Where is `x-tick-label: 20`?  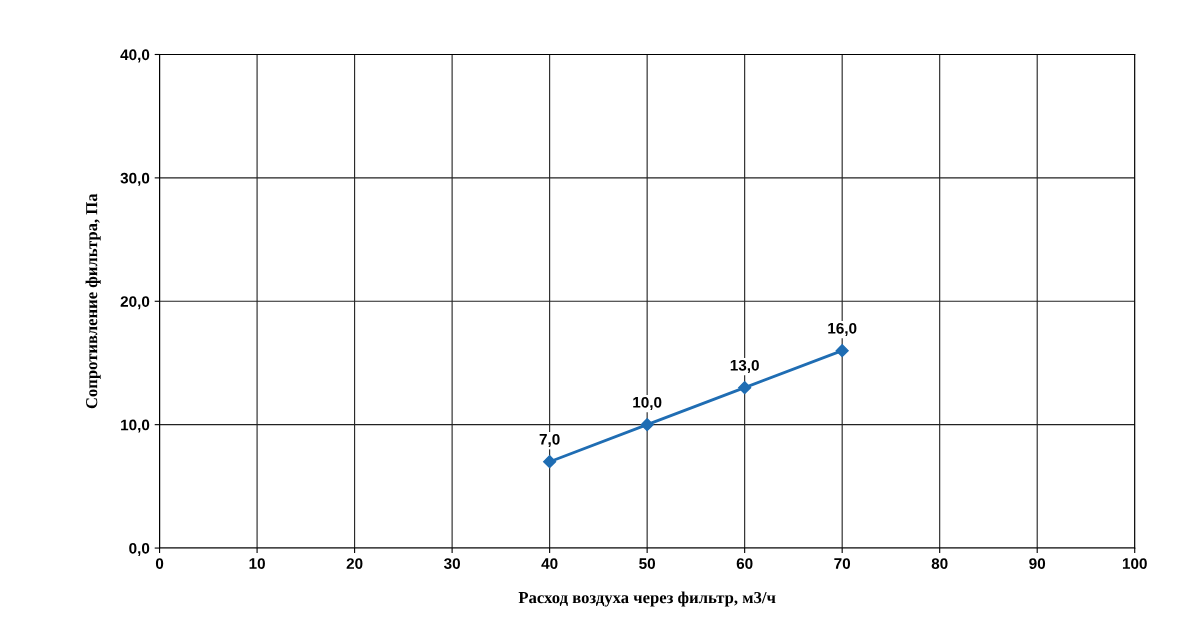 x-tick-label: 20 is located at coordinates (354, 563).